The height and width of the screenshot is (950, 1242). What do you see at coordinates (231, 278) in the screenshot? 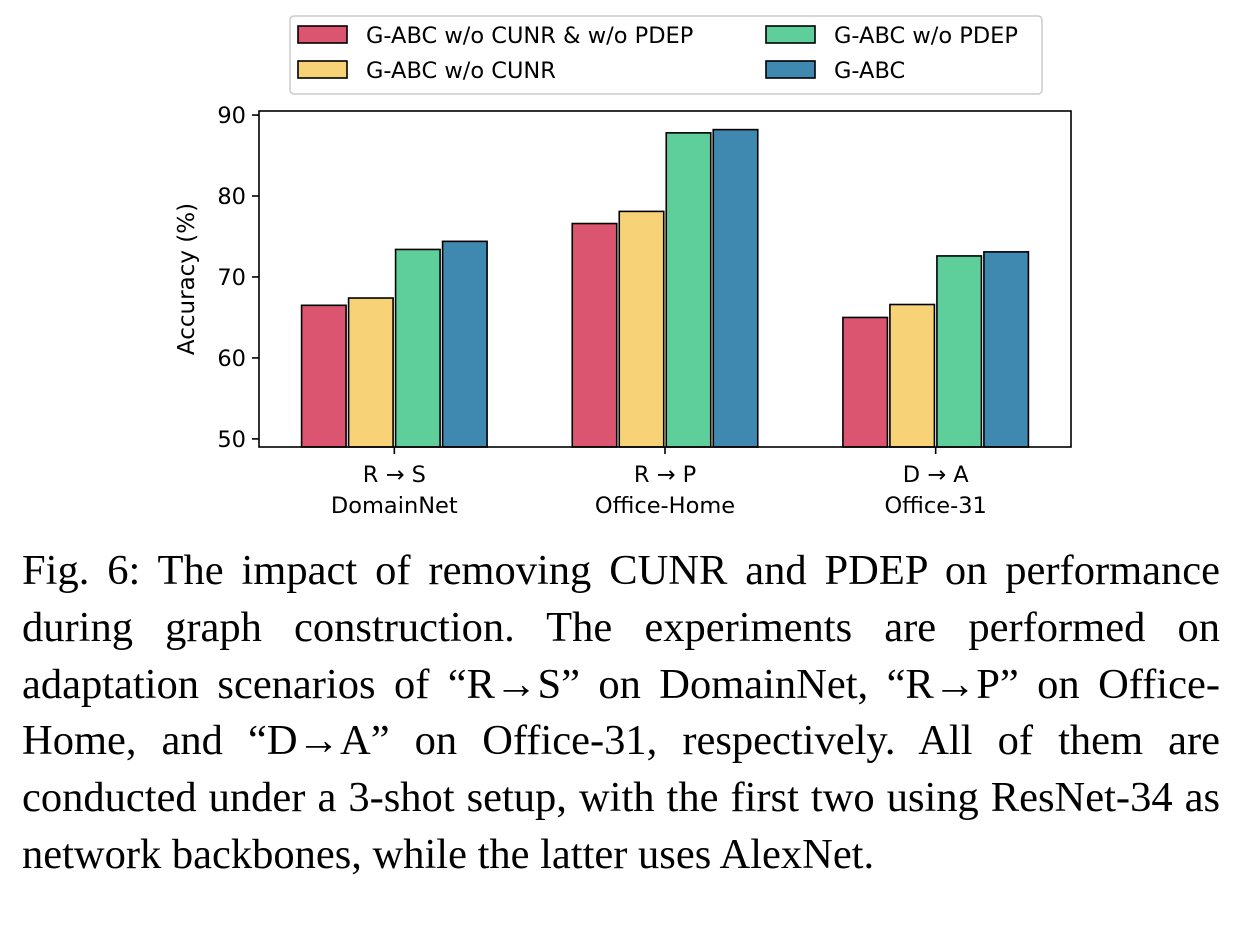
I see `y-tick-label: 70` at bounding box center [231, 278].